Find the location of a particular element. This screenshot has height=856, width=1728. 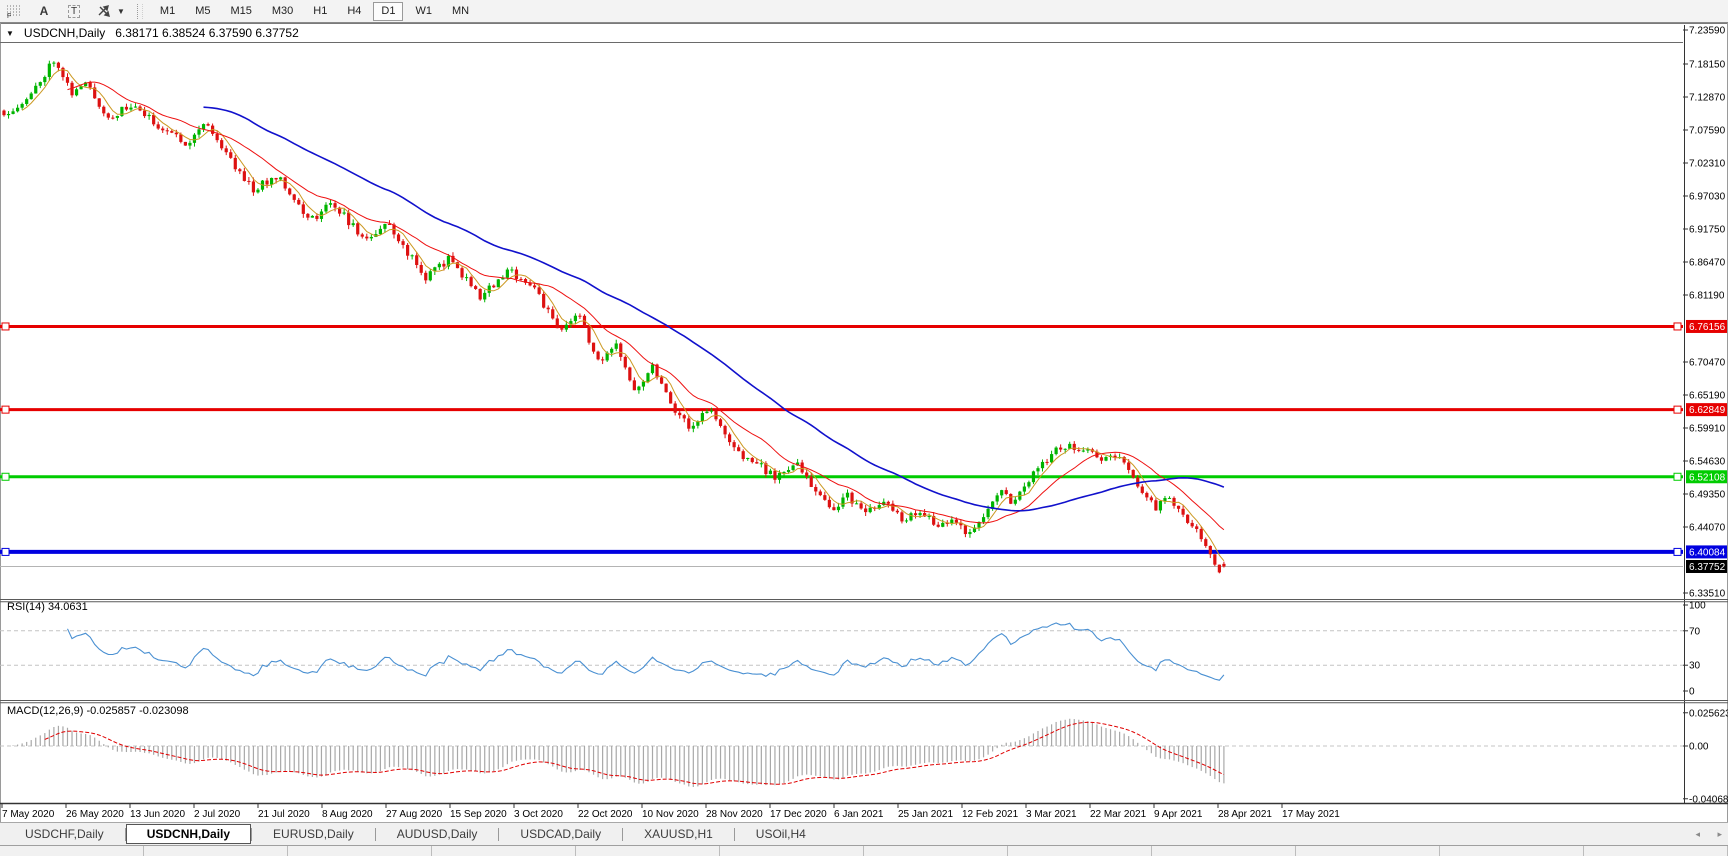

date-tick-2: 13 Jun 2020 is located at coordinates (157, 814).